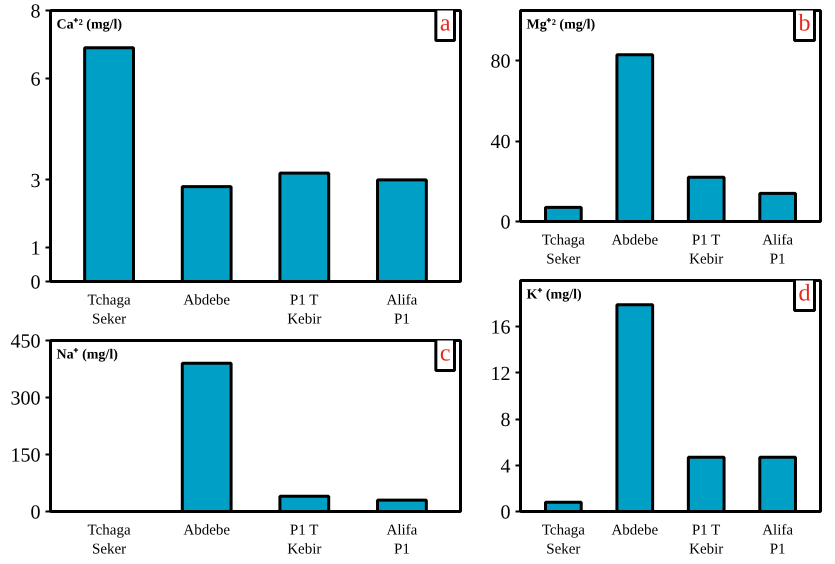 This screenshot has height=564, width=835. I want to click on y-tick-label: 300, so click(25, 399).